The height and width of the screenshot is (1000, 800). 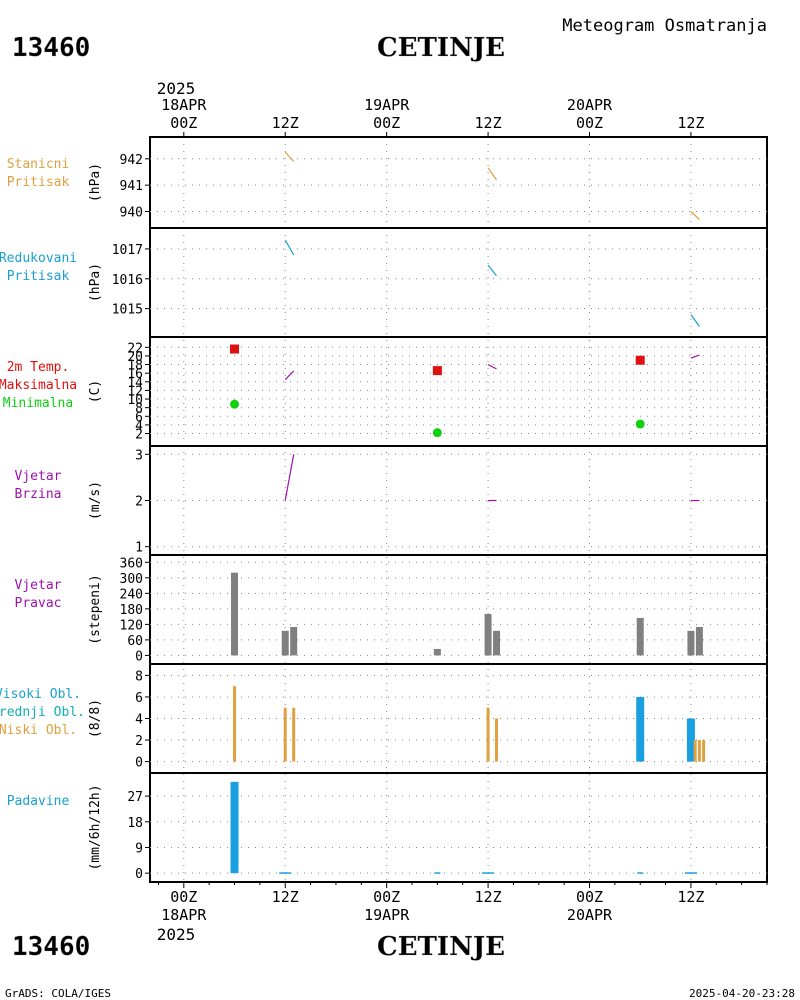 I want to click on panel-legend-label: Visoki Obl., so click(x=40, y=694).